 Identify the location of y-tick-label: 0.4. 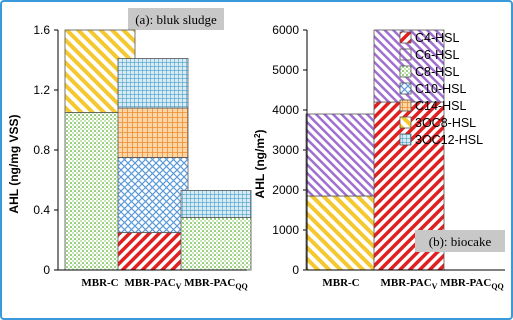
(41, 210).